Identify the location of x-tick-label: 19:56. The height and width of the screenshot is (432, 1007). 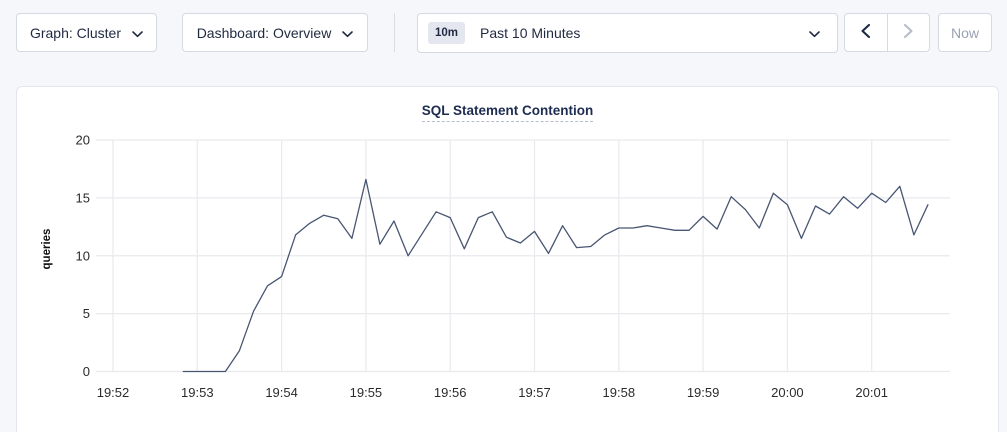
(450, 392).